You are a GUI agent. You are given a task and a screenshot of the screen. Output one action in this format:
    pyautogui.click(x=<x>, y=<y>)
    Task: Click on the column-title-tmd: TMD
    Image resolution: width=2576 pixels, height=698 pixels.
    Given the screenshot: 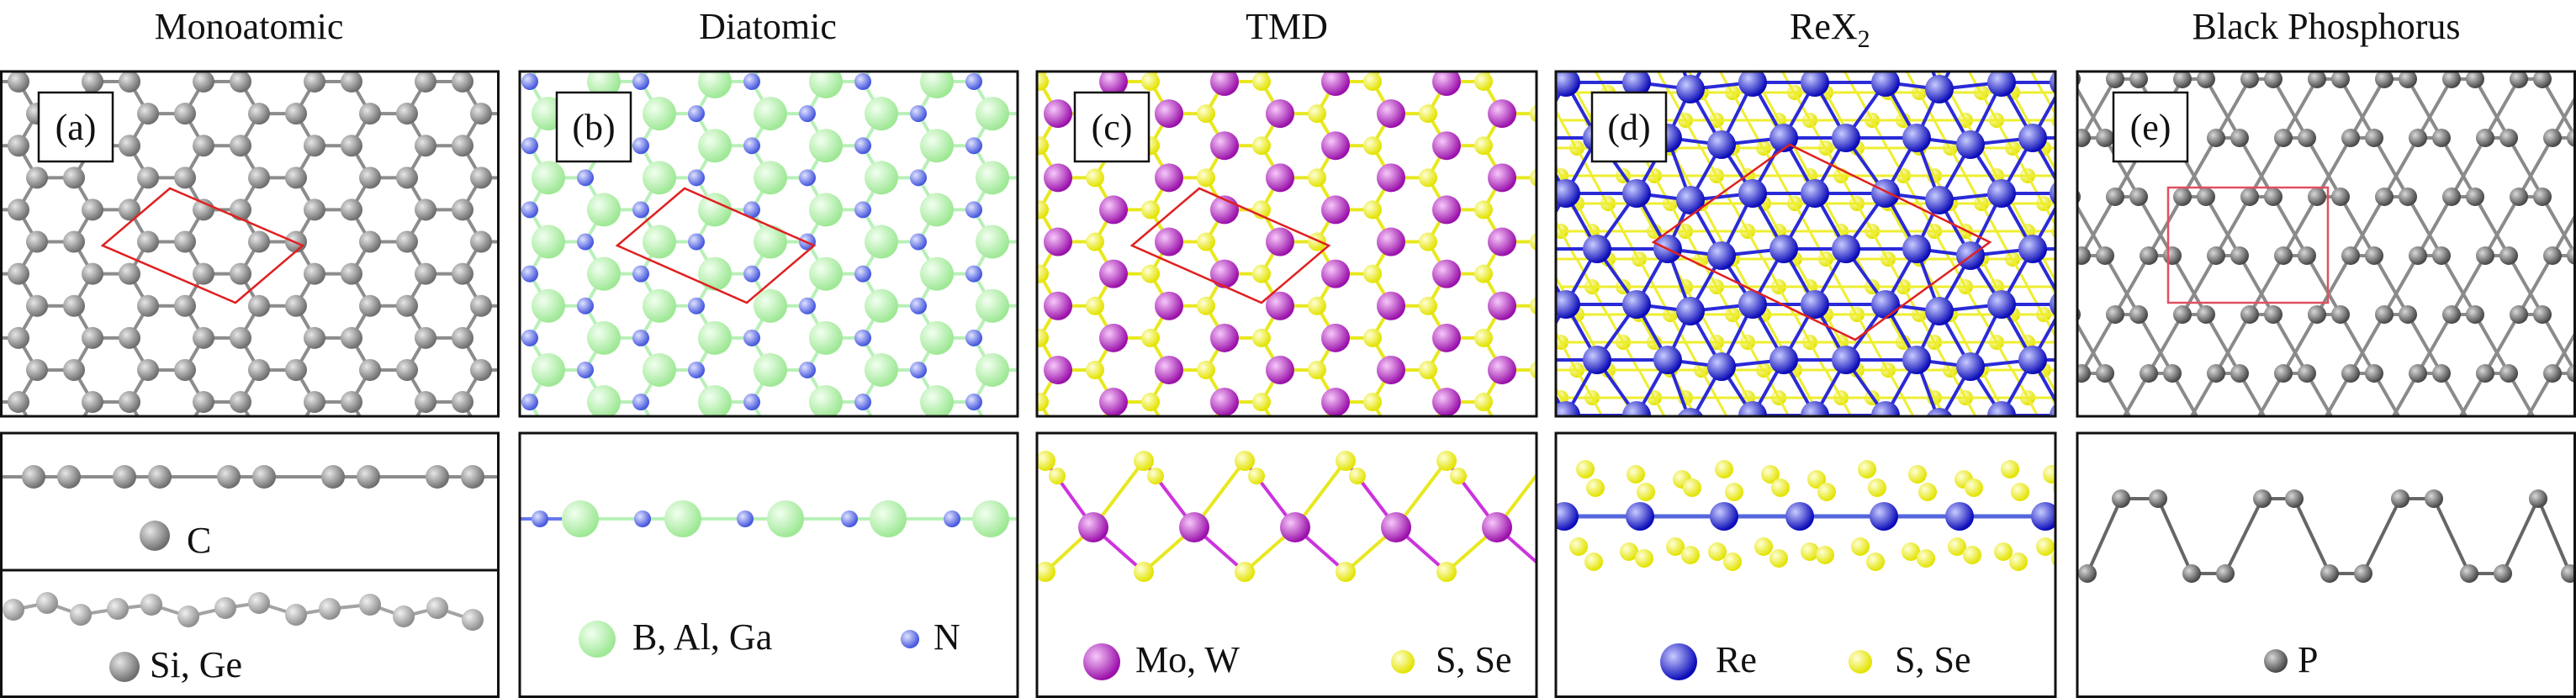 What is the action you would take?
    pyautogui.click(x=1287, y=26)
    